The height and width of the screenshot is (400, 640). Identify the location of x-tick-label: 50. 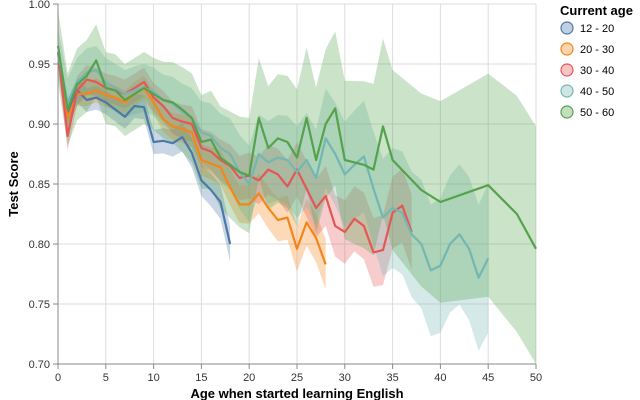
(536, 378).